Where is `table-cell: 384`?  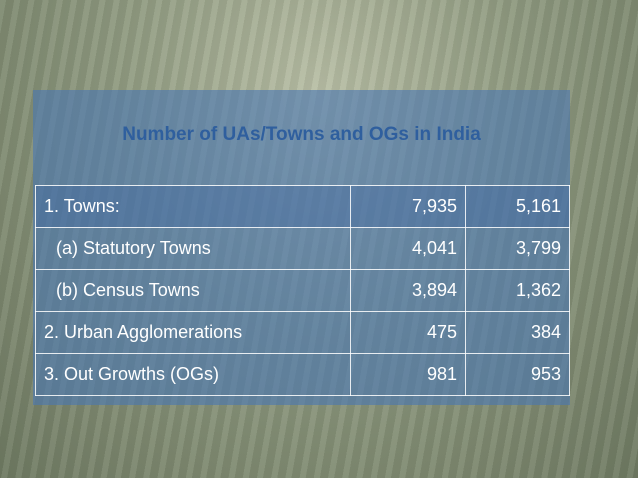
table-cell: 384 is located at coordinates (517, 332).